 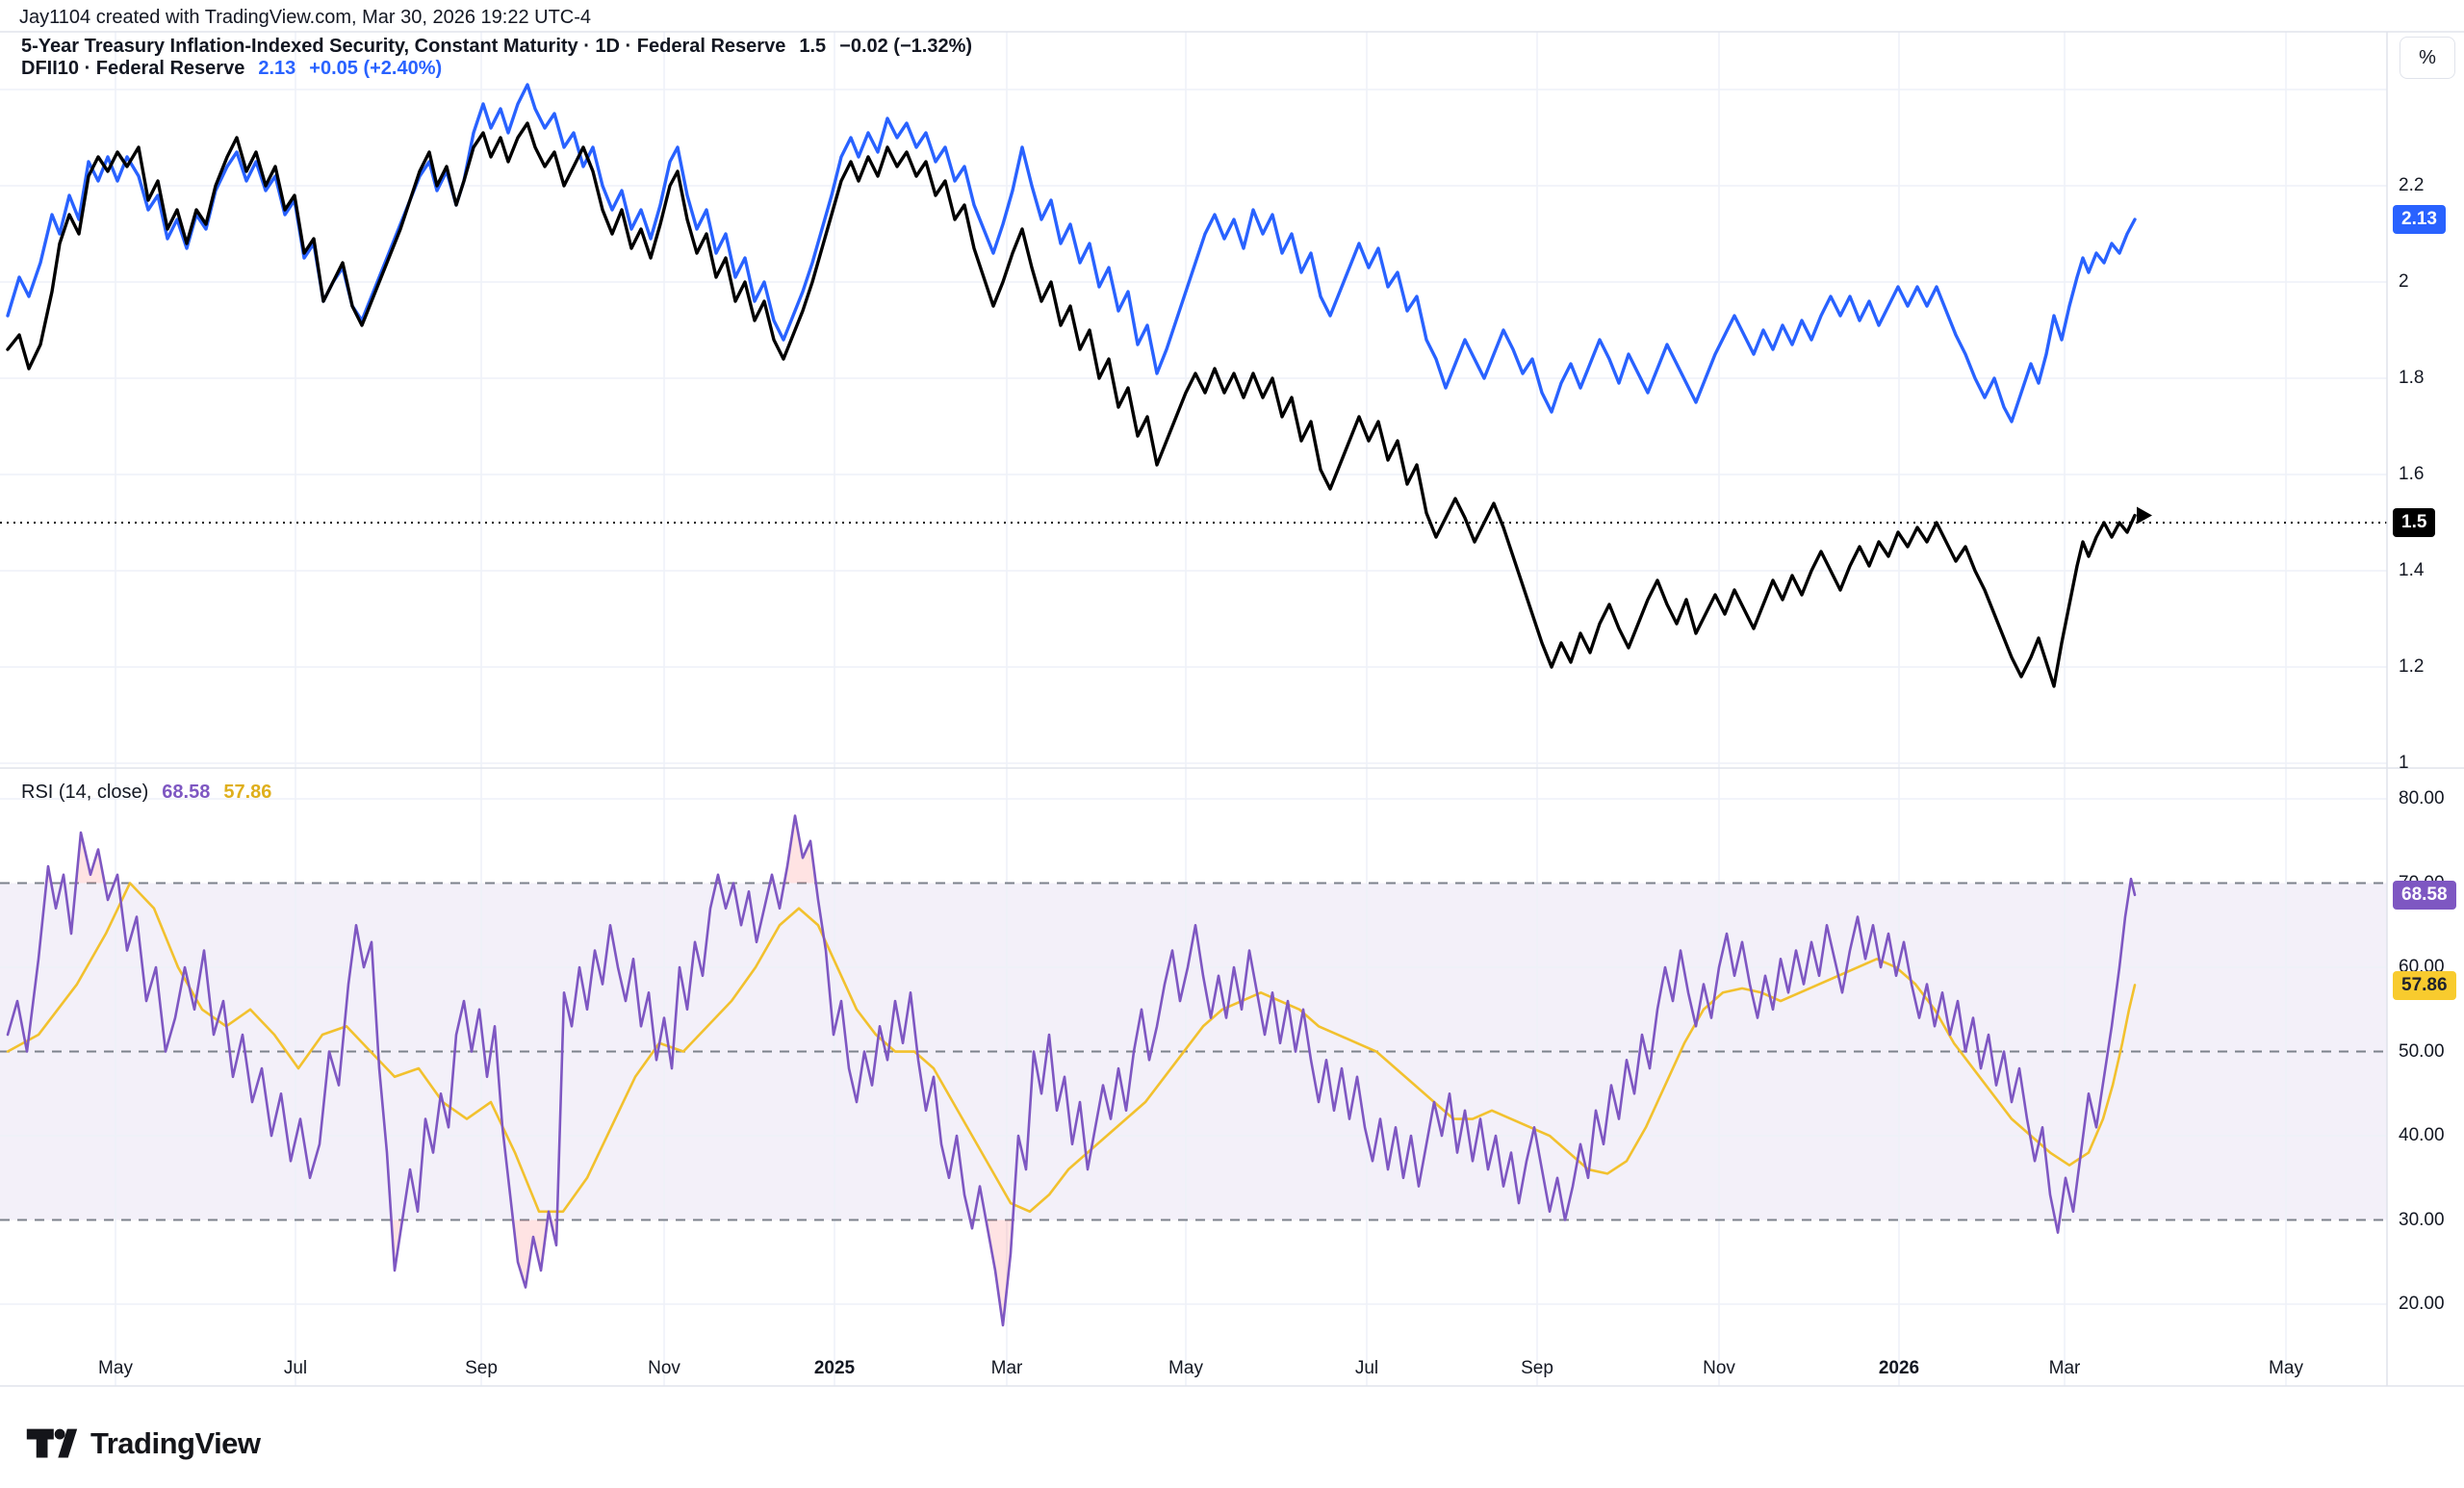 I want to click on rsi-axis-label: 50.00, so click(x=2422, y=1051).